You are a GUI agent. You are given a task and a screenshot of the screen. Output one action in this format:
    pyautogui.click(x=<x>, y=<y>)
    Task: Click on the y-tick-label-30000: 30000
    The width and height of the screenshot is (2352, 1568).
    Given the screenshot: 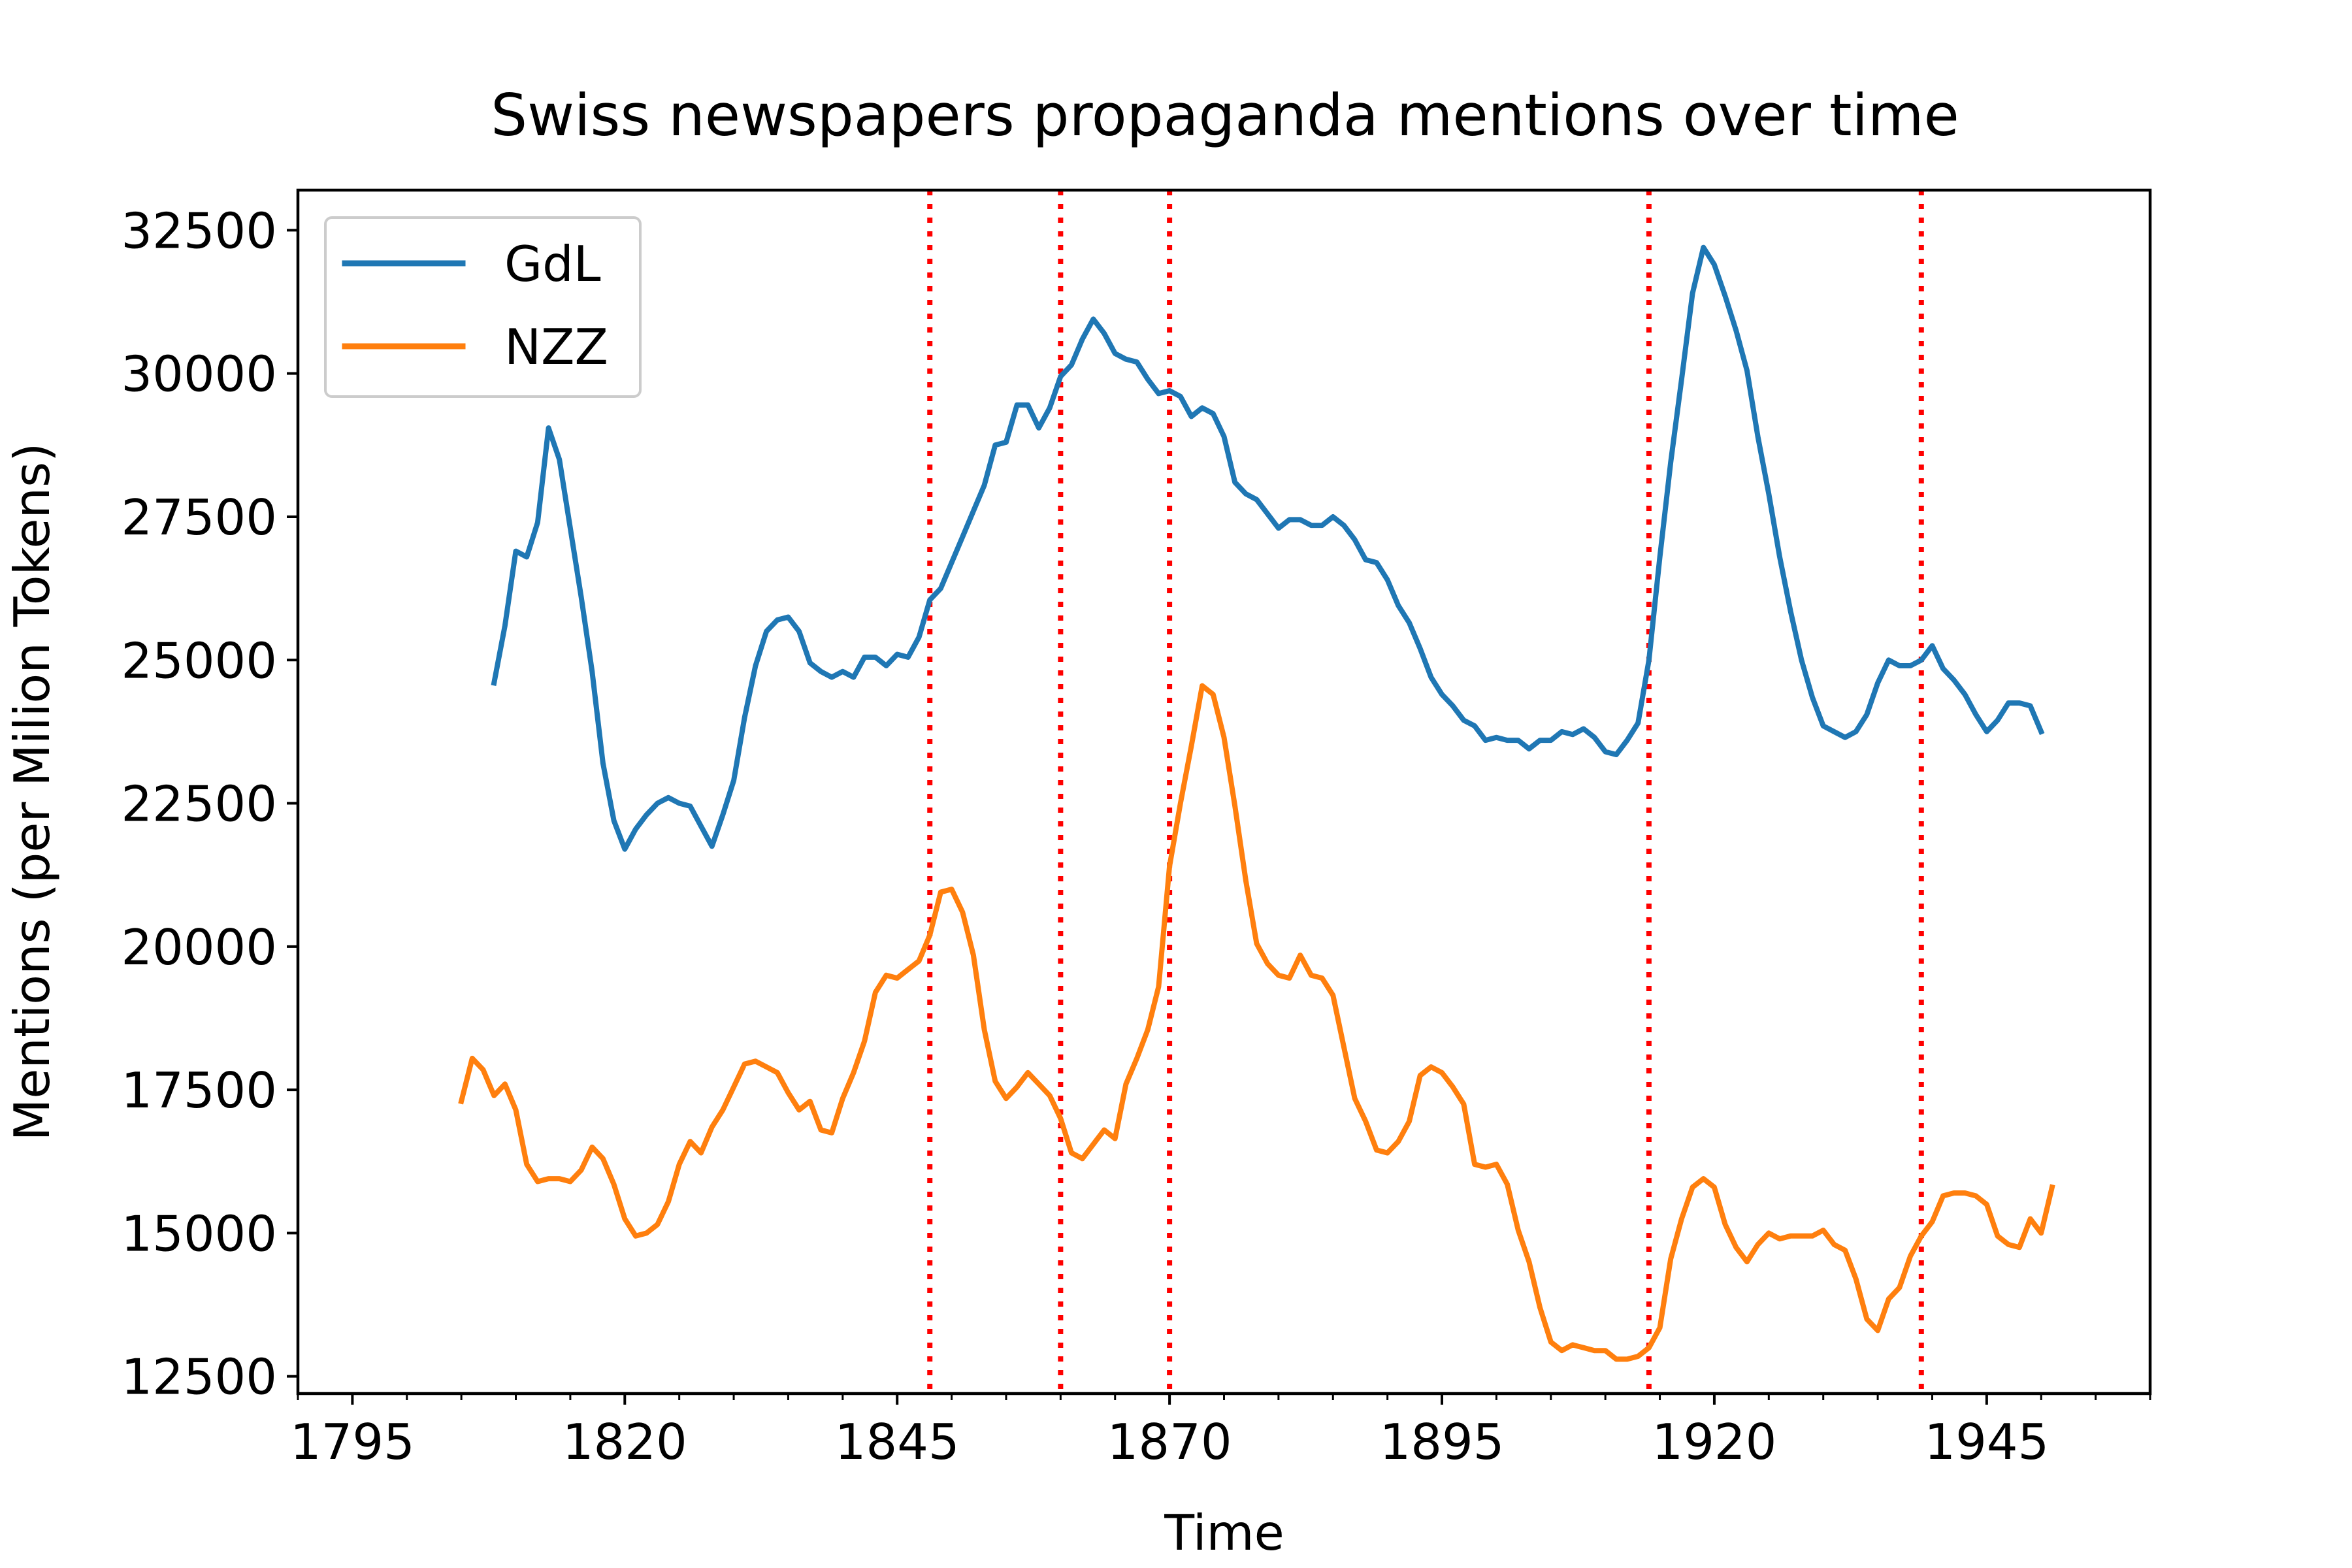 What is the action you would take?
    pyautogui.click(x=199, y=374)
    